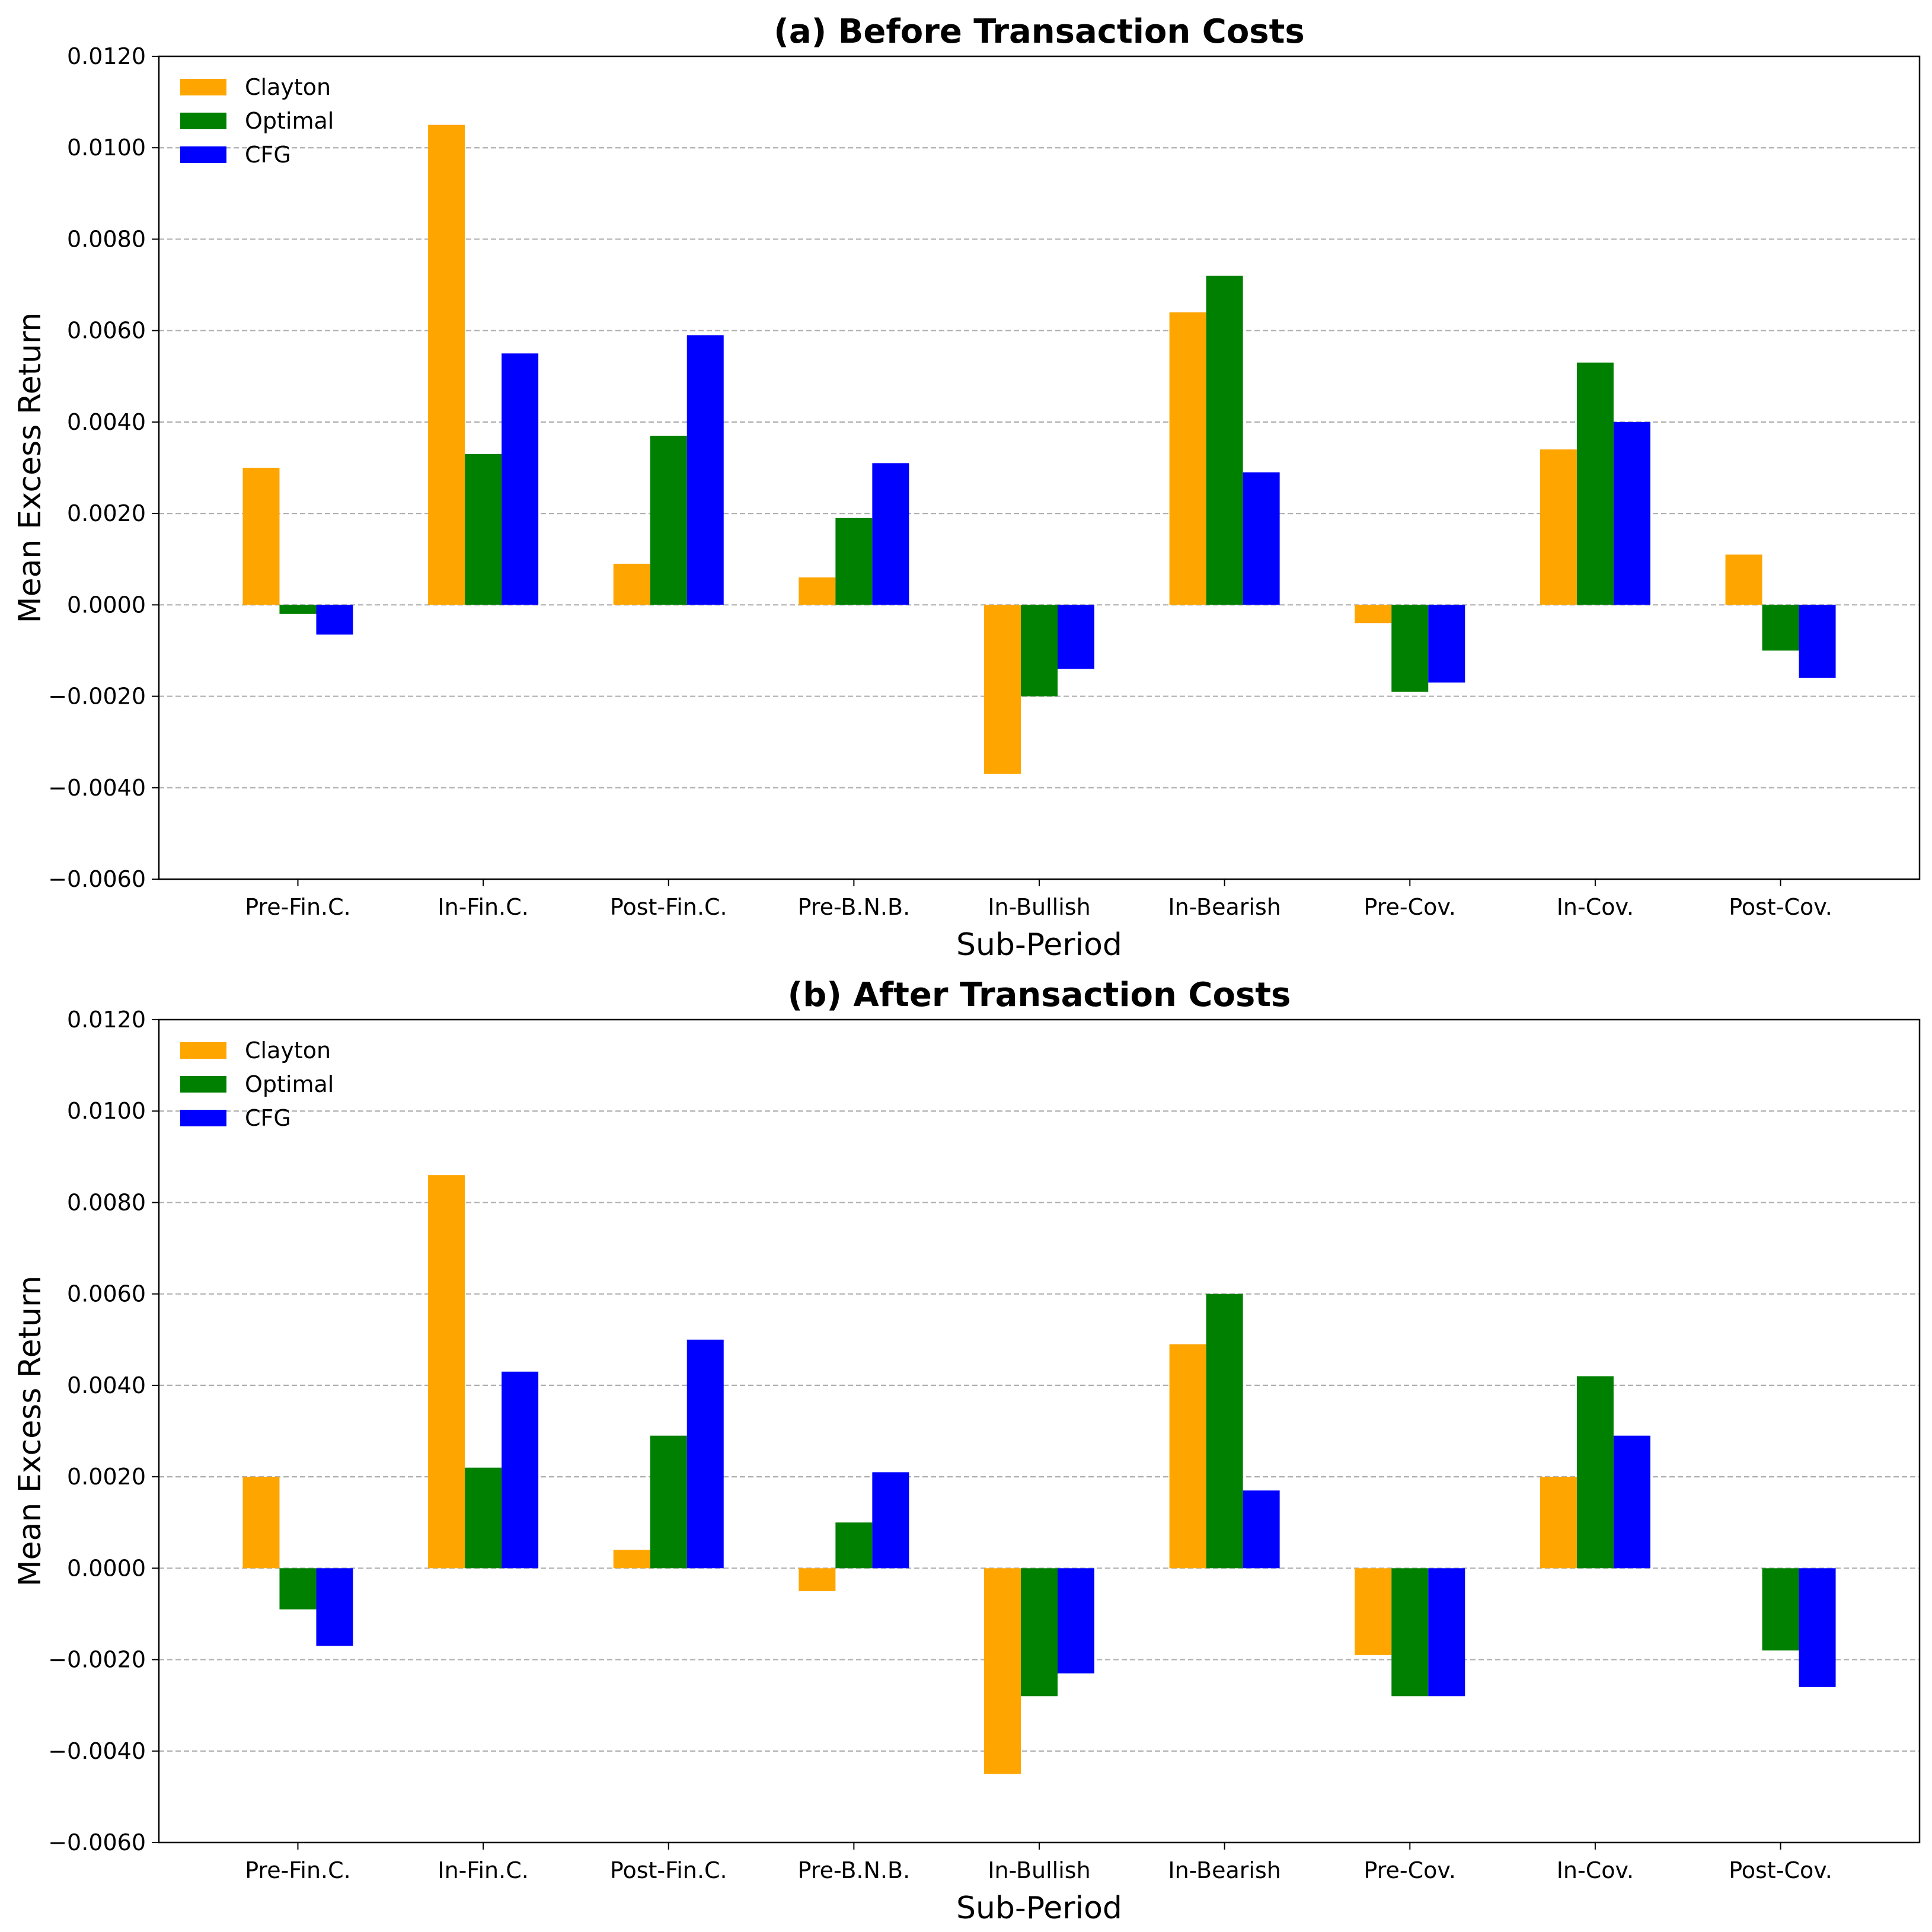 The image size is (1932, 1932). What do you see at coordinates (261, 536) in the screenshot?
I see `bar-clayton-pre-fin-c-` at bounding box center [261, 536].